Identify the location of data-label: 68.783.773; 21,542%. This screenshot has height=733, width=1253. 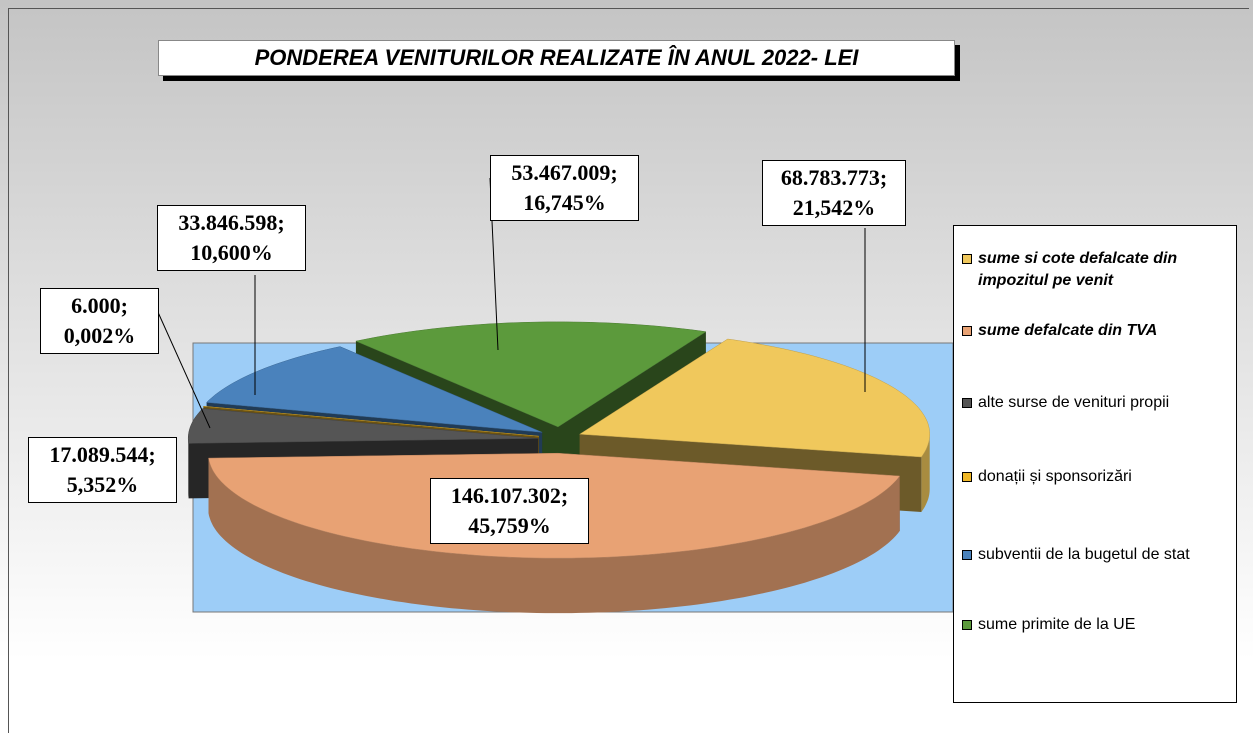
(834, 193).